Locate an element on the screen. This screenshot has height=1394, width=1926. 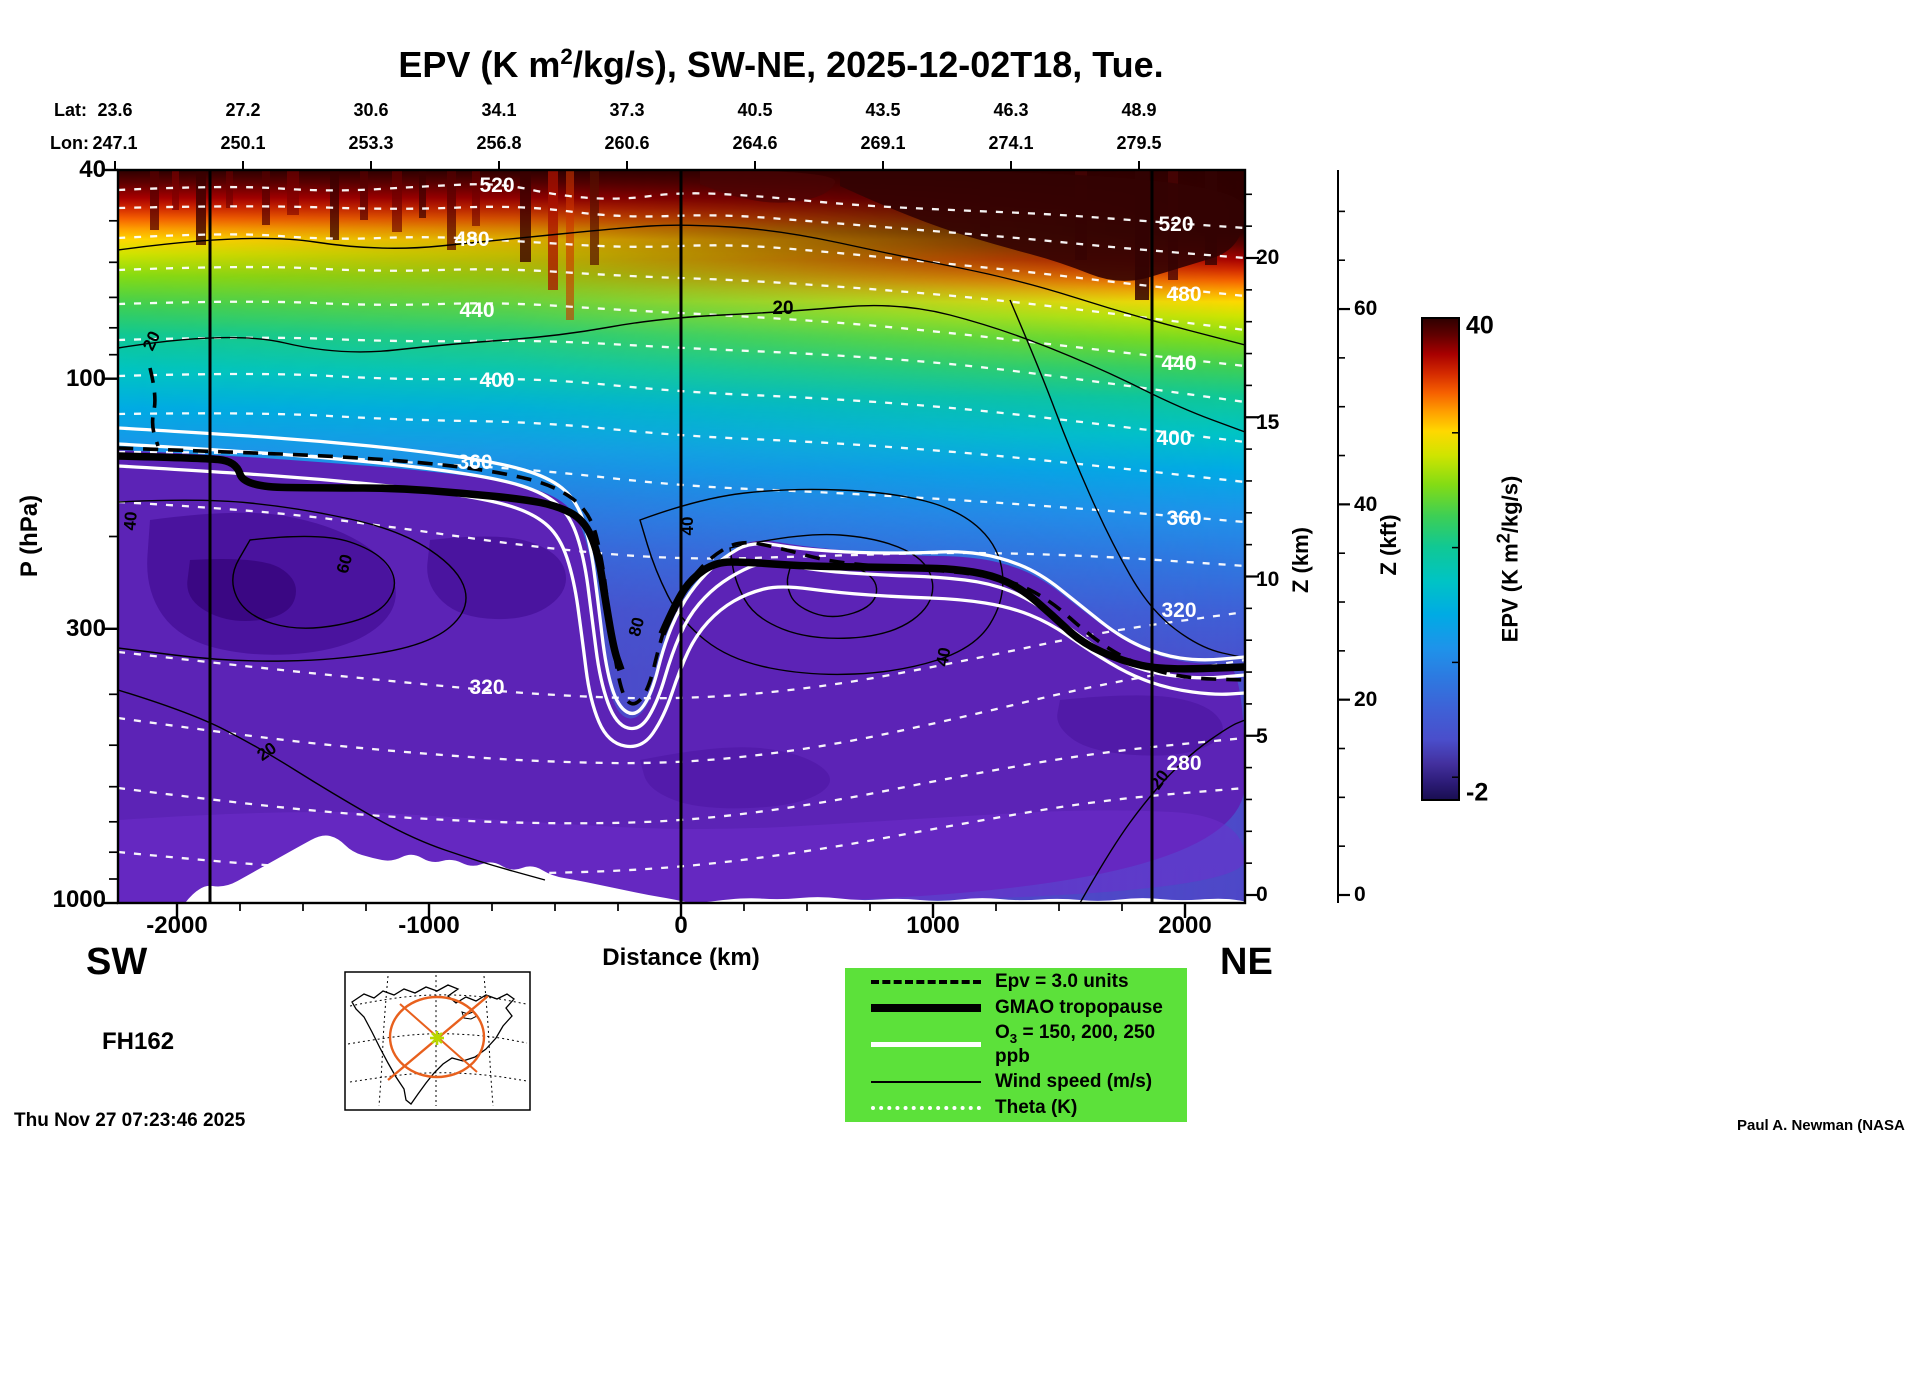
distance-tick-label: -2000 is located at coordinates (177, 925).